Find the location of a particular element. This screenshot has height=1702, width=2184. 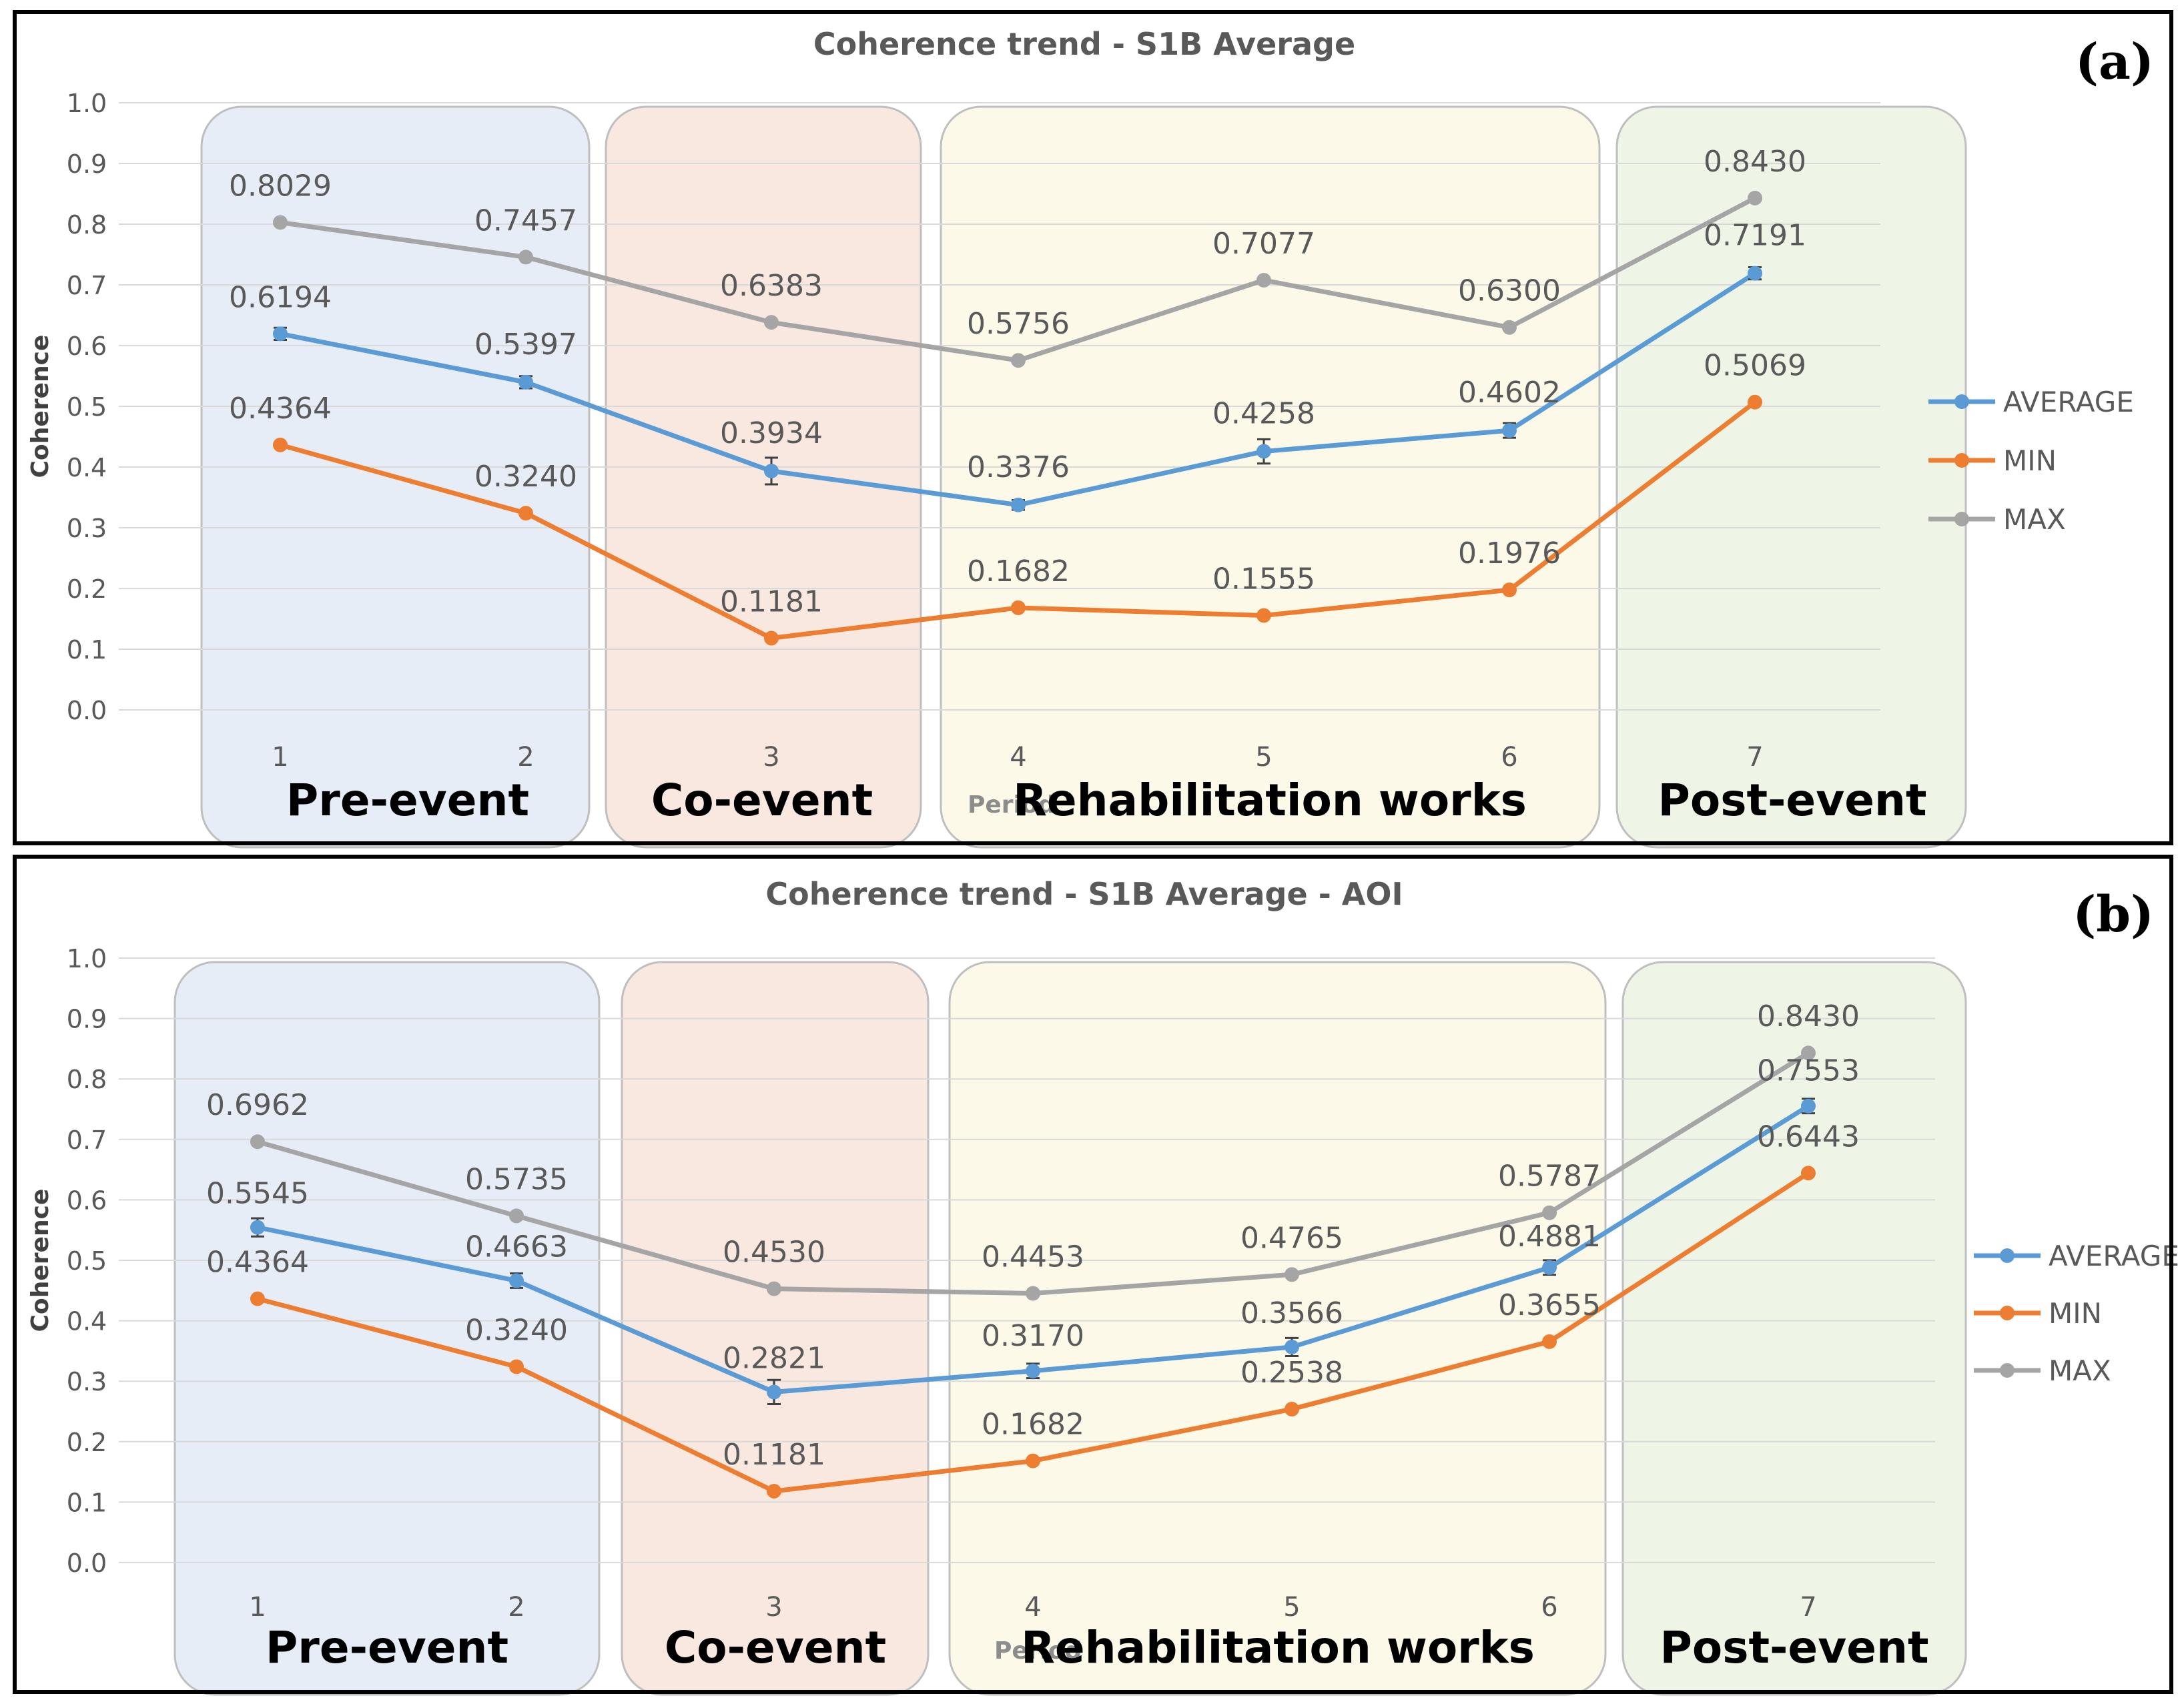

data-label-average: 0.5545 is located at coordinates (257, 1194).